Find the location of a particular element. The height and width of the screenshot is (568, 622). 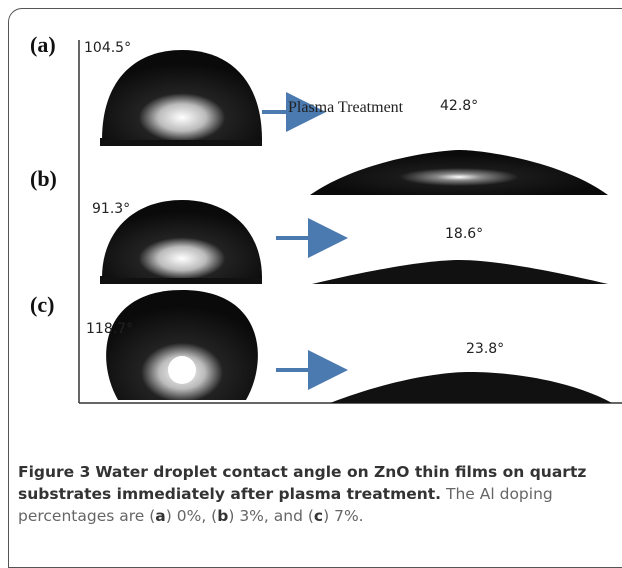

caption-text: c is located at coordinates (318, 516).